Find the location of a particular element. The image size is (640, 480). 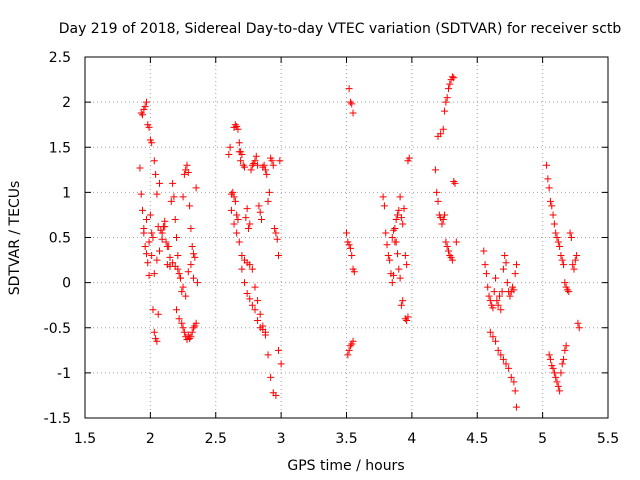

x-tick-label: 1.5 is located at coordinates (85, 439).